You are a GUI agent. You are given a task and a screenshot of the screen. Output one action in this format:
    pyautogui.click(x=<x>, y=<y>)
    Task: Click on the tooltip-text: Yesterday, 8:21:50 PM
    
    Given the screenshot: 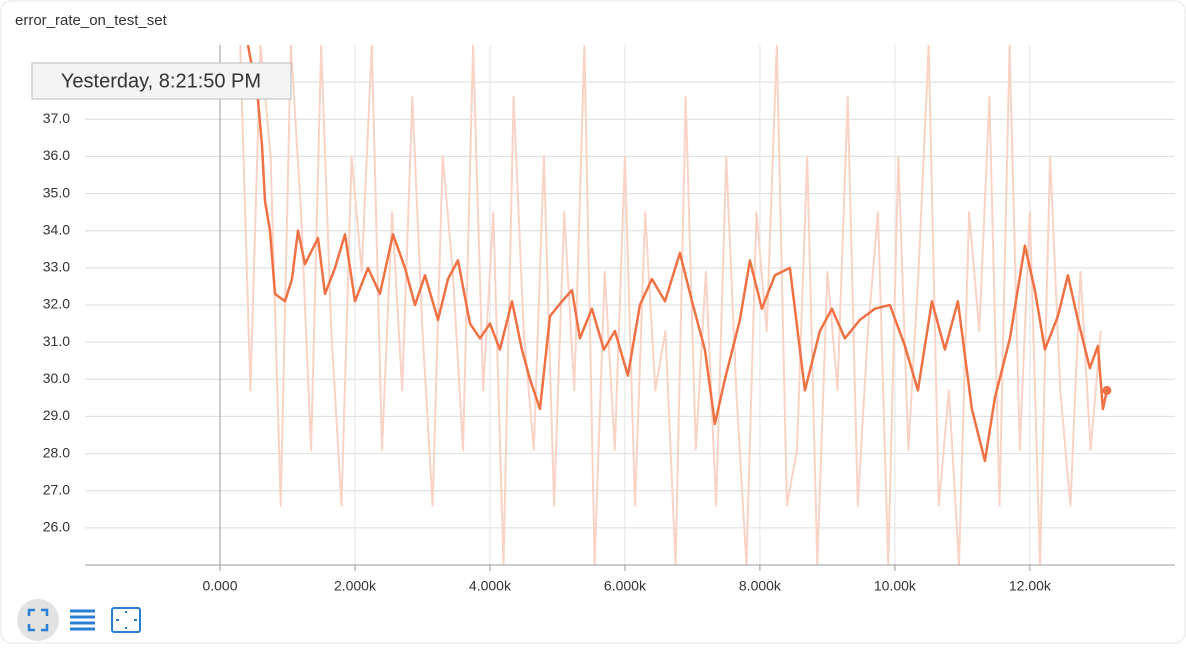 What is the action you would take?
    pyautogui.click(x=161, y=81)
    